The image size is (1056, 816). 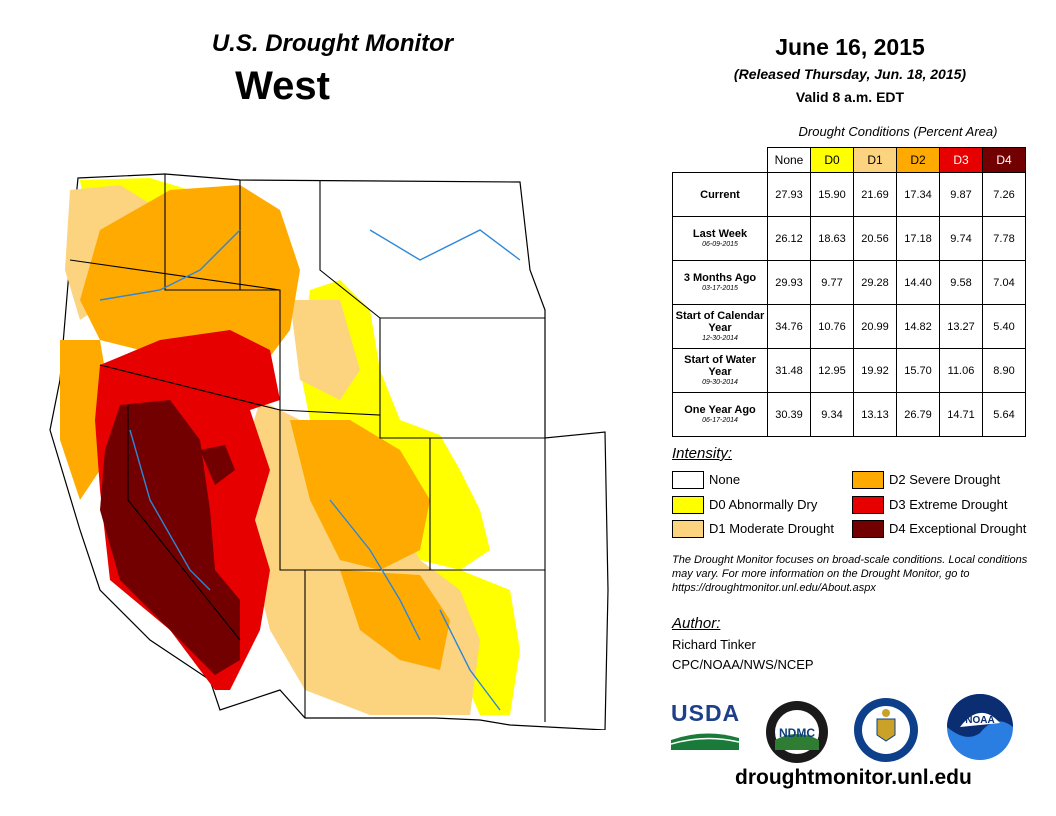 I want to click on column-header-d2: D2, so click(x=918, y=160).